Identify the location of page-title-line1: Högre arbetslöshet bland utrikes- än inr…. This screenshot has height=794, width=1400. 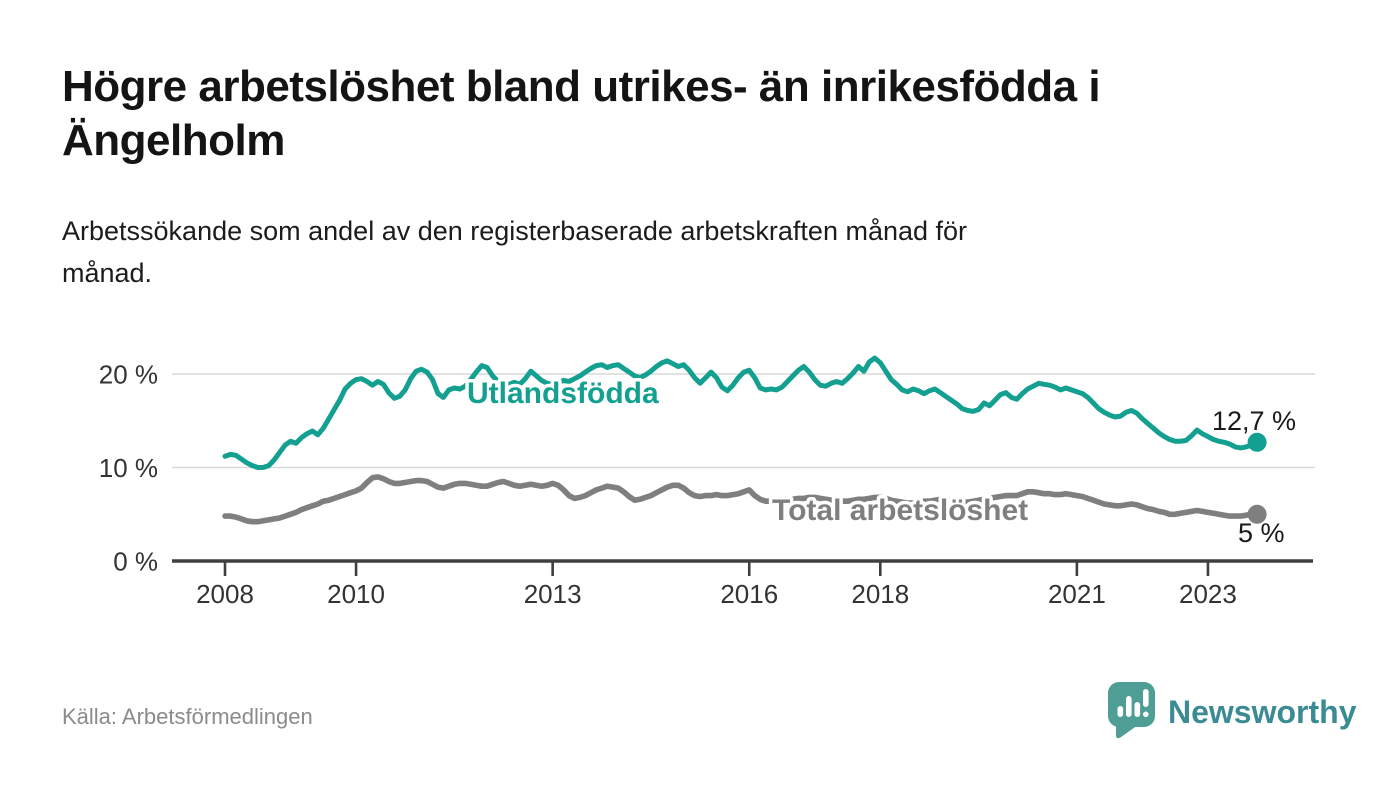
(581, 86).